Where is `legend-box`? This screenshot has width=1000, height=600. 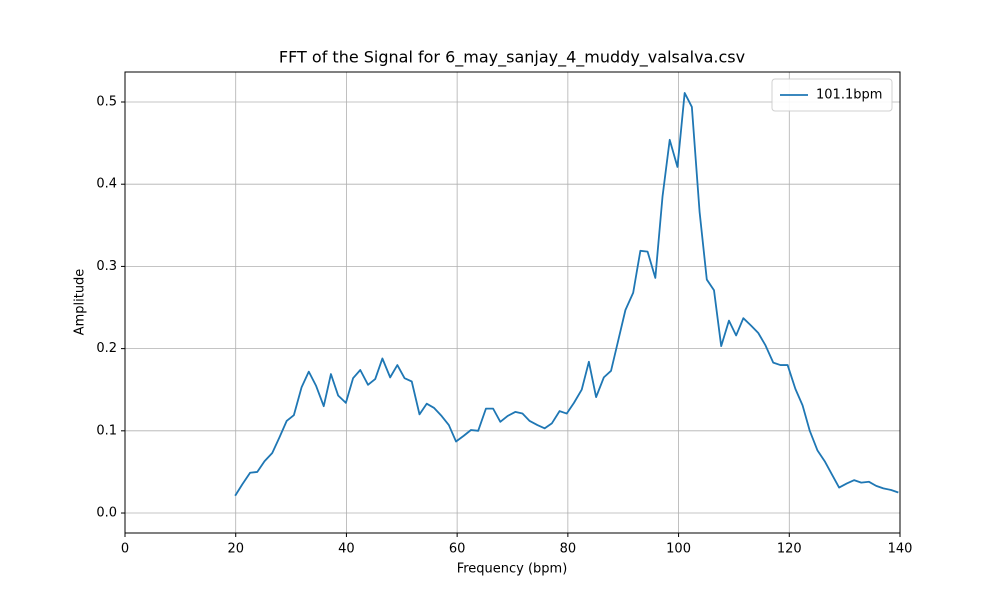
legend-box is located at coordinates (832, 95).